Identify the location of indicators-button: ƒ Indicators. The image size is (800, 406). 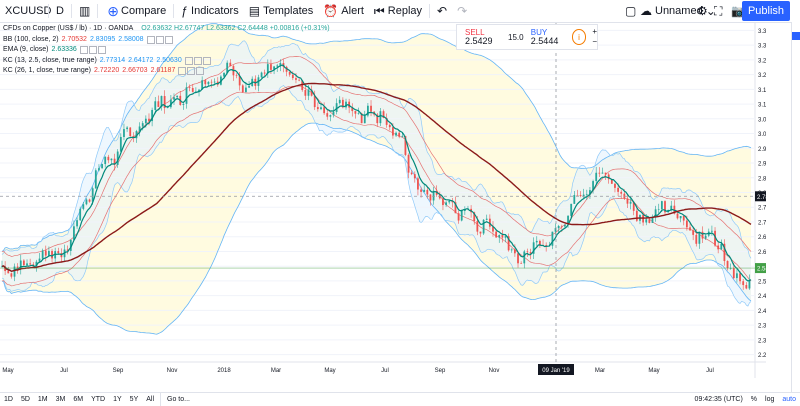
(209, 11).